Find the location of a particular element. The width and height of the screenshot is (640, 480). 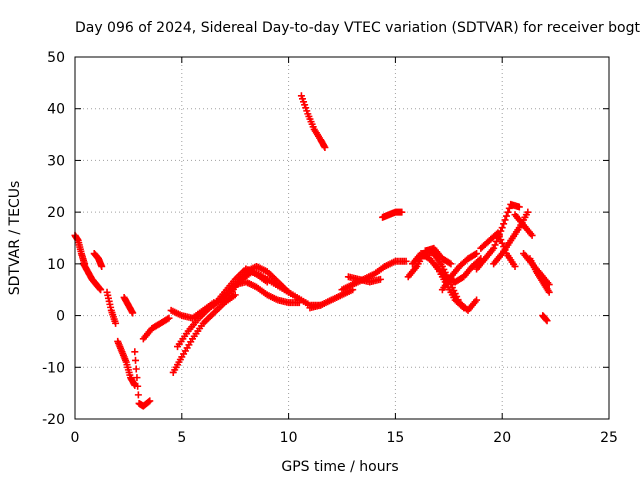

x-tick-label: 0 is located at coordinates (75, 438).